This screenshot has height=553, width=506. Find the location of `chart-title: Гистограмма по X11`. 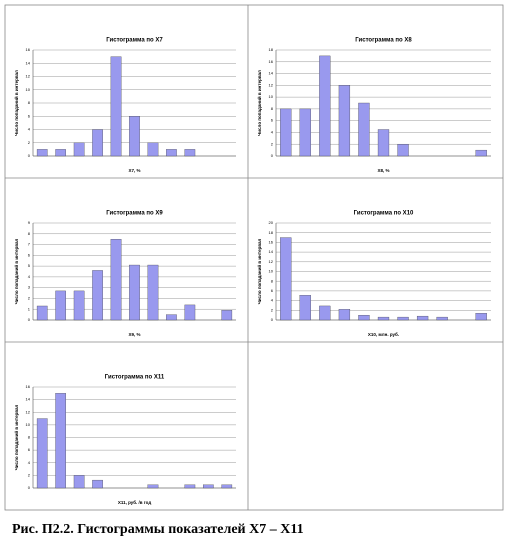

chart-title: Гистограмма по X11 is located at coordinates (135, 378).